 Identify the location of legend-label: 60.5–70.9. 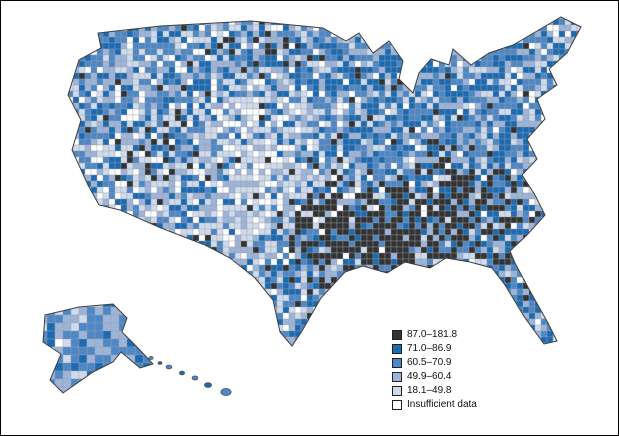
(429, 362).